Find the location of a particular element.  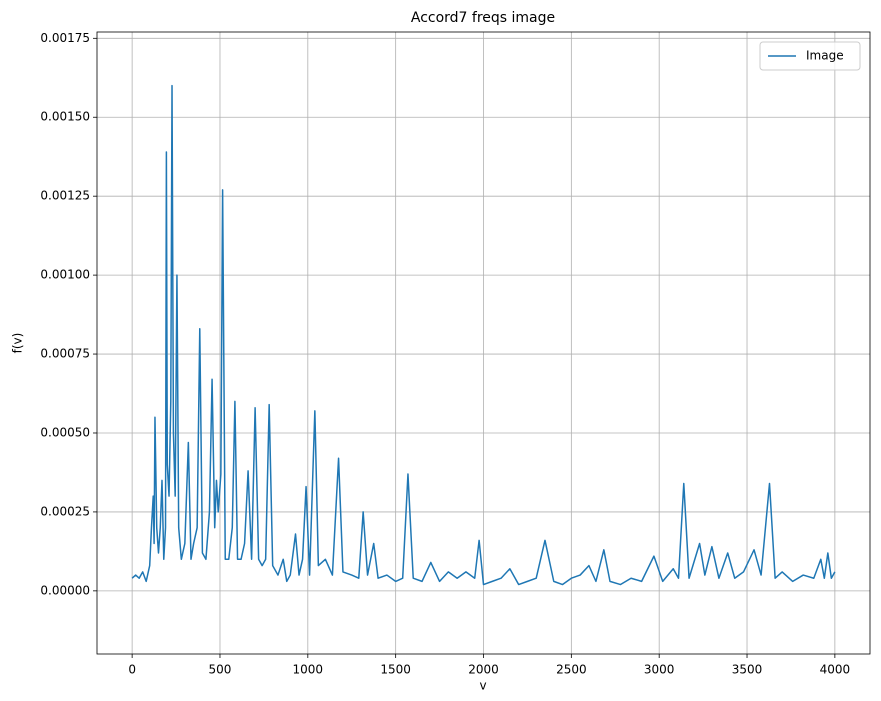

y-tick-label: 0.00000 is located at coordinates (65, 590).